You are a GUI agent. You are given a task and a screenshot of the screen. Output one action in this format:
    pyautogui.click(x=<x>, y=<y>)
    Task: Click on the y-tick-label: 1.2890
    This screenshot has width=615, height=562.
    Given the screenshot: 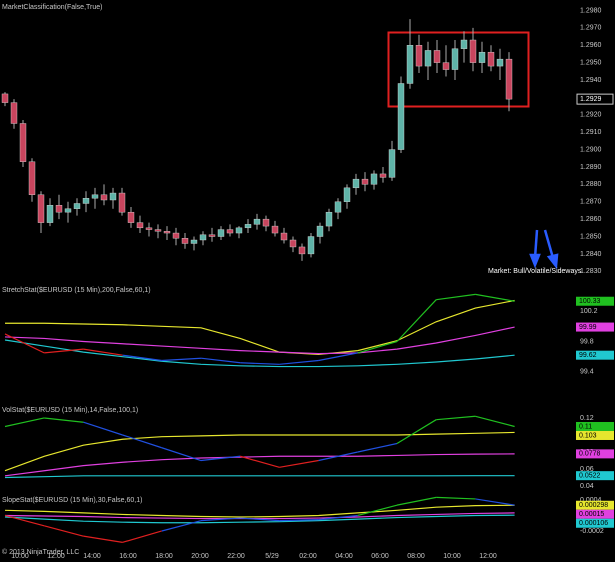 What is the action you would take?
    pyautogui.click(x=591, y=167)
    